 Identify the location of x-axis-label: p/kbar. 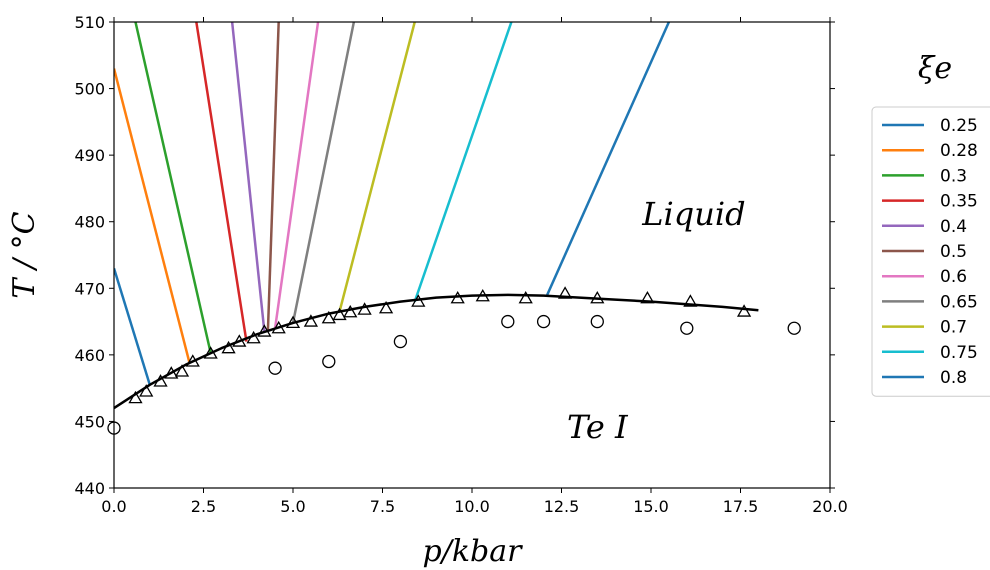
(473, 551).